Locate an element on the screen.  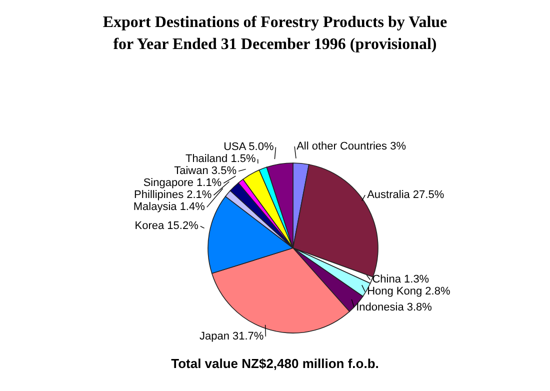
slice-label: Phillipines 2.1% is located at coordinates (173, 195).